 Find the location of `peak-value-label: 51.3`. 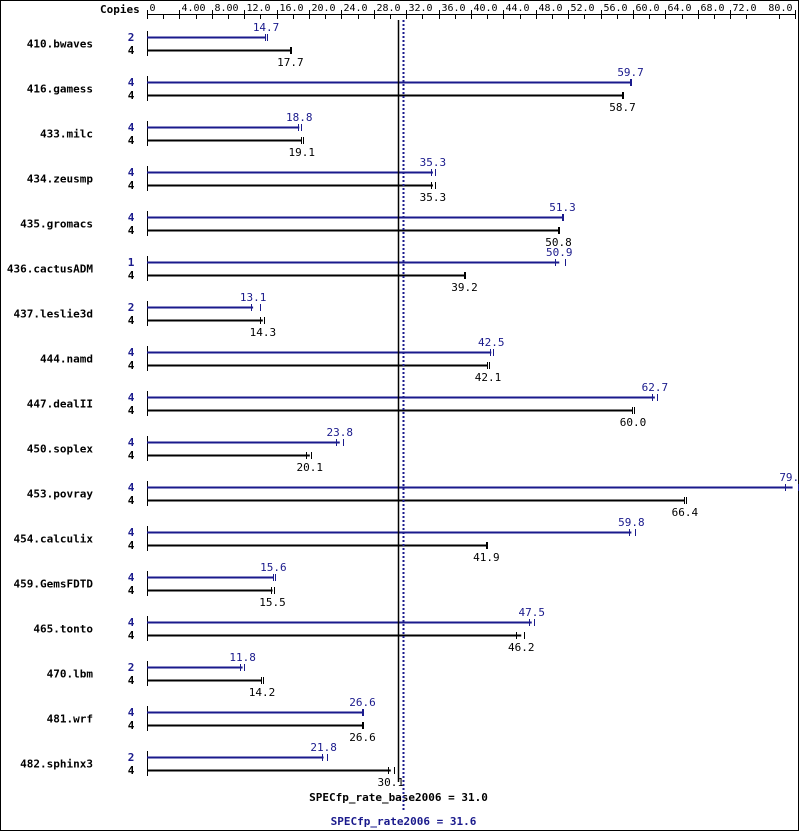

peak-value-label: 51.3 is located at coordinates (562, 207).